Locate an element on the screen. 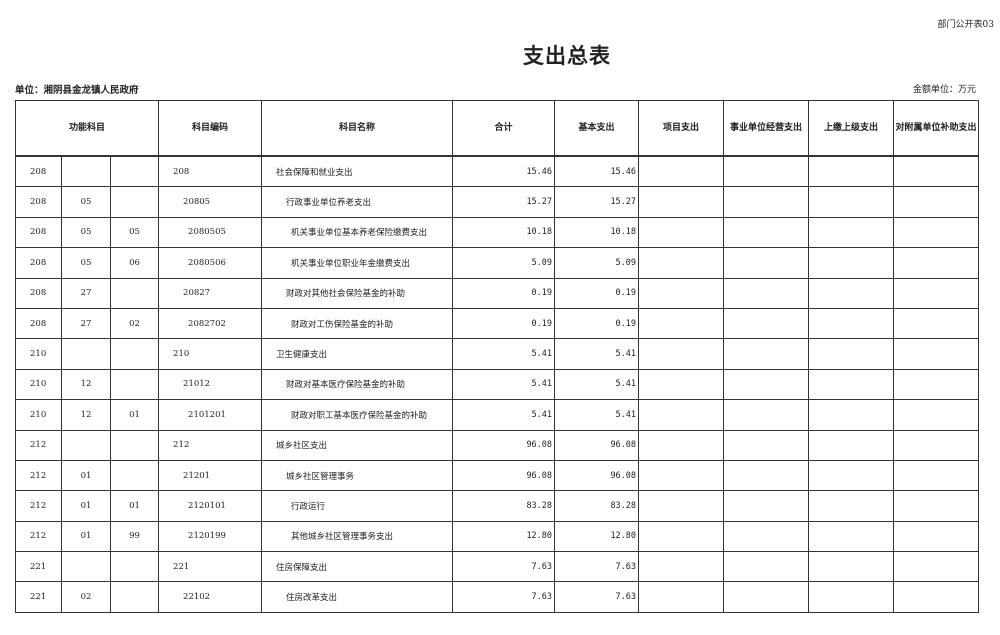  subject-code-cell: 20805 is located at coordinates (210, 202).